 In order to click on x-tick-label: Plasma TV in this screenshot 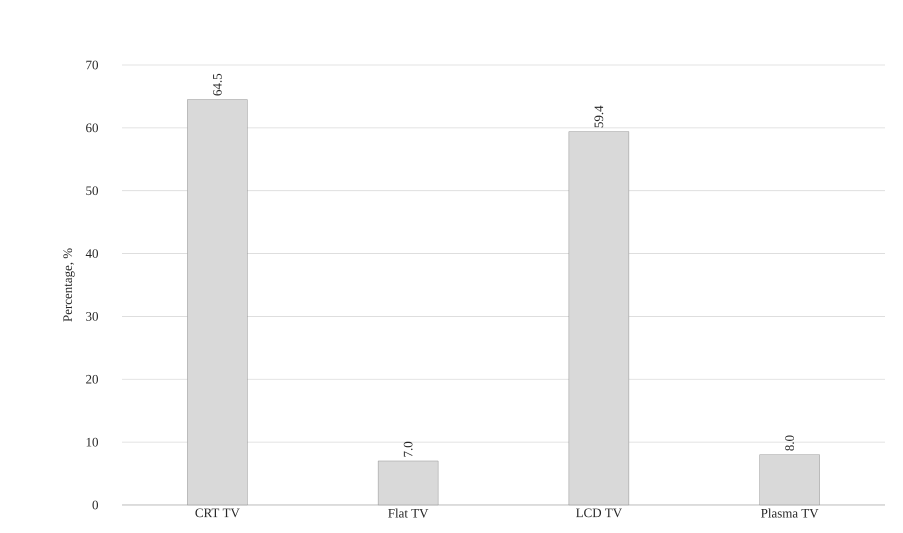, I will do `click(789, 513)`.